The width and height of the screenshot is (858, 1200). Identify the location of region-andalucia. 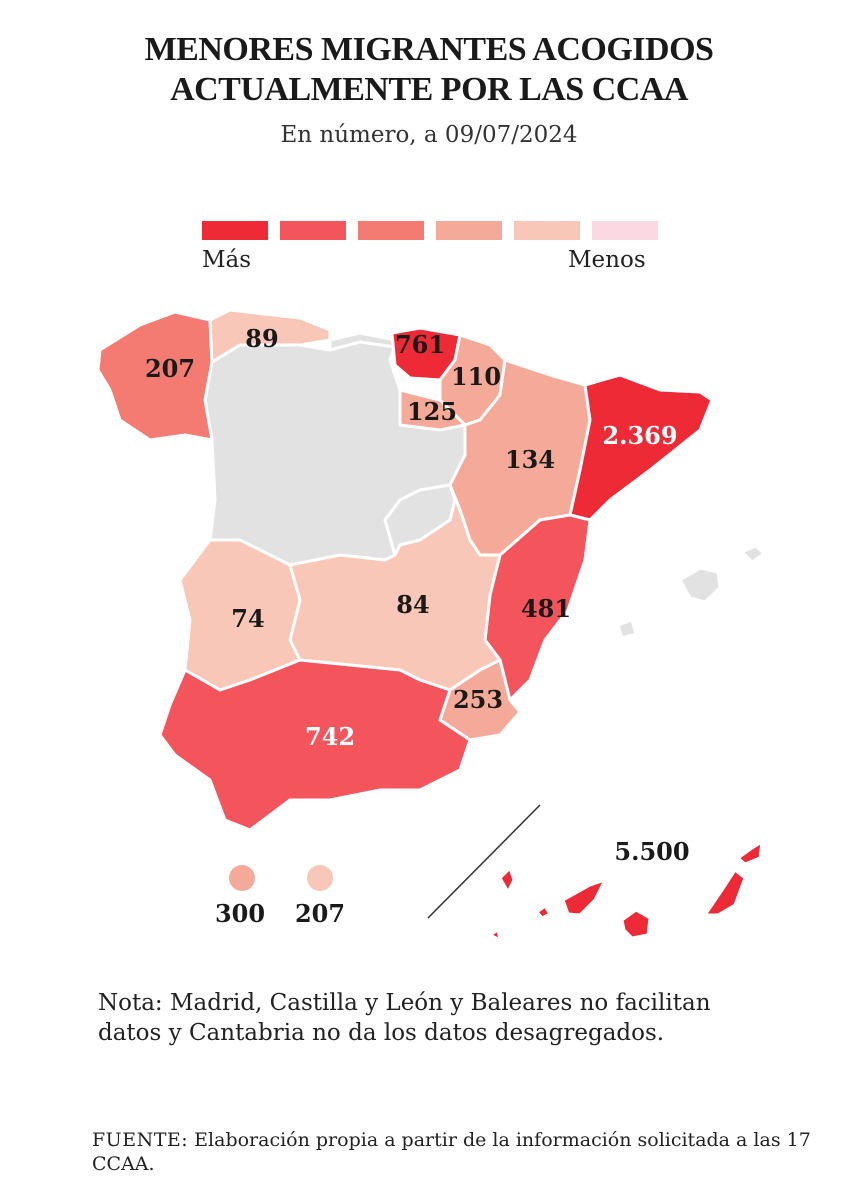
(315, 745).